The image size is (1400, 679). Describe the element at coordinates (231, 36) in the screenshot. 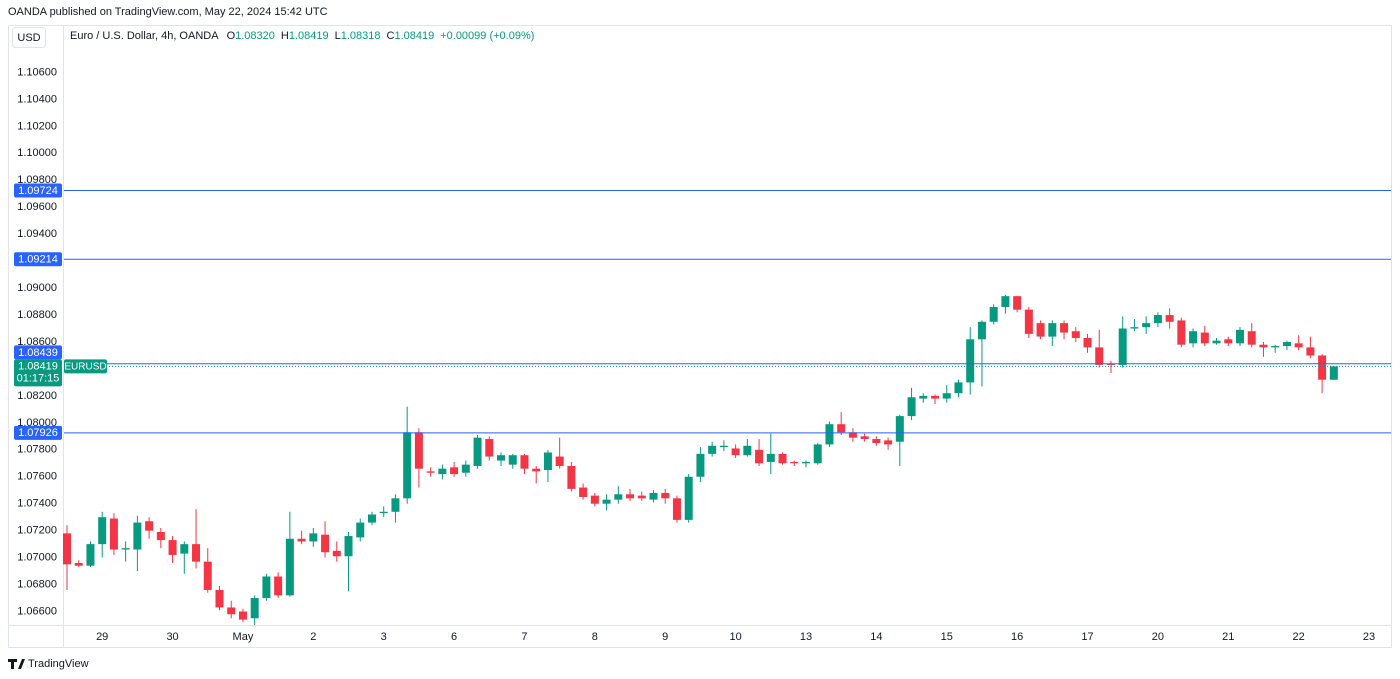

I see `o-letter: O` at that location.